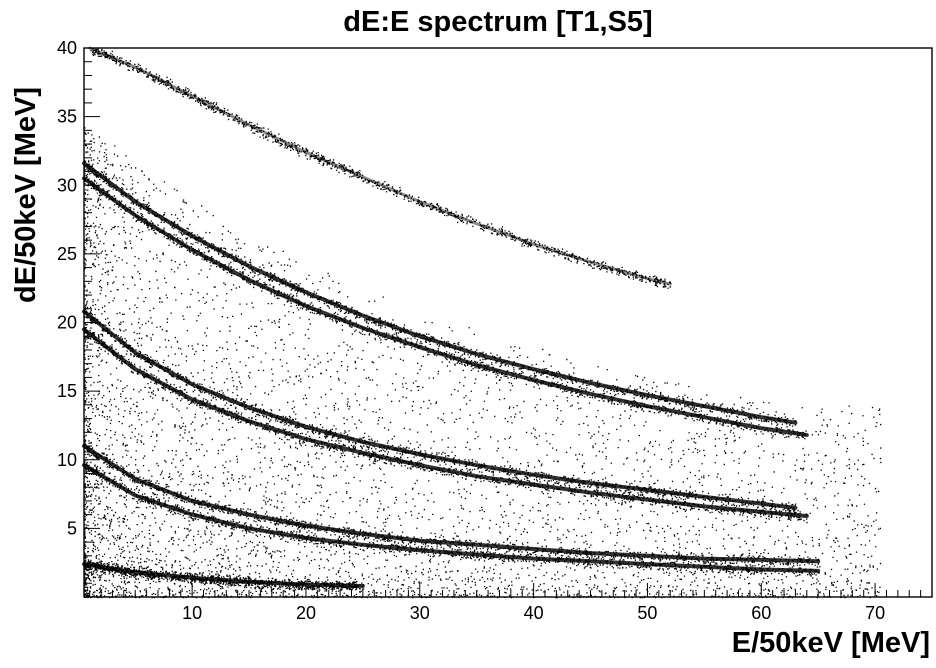 The image size is (936, 668). Describe the element at coordinates (192, 613) in the screenshot. I see `x-tick-label: 10` at that location.